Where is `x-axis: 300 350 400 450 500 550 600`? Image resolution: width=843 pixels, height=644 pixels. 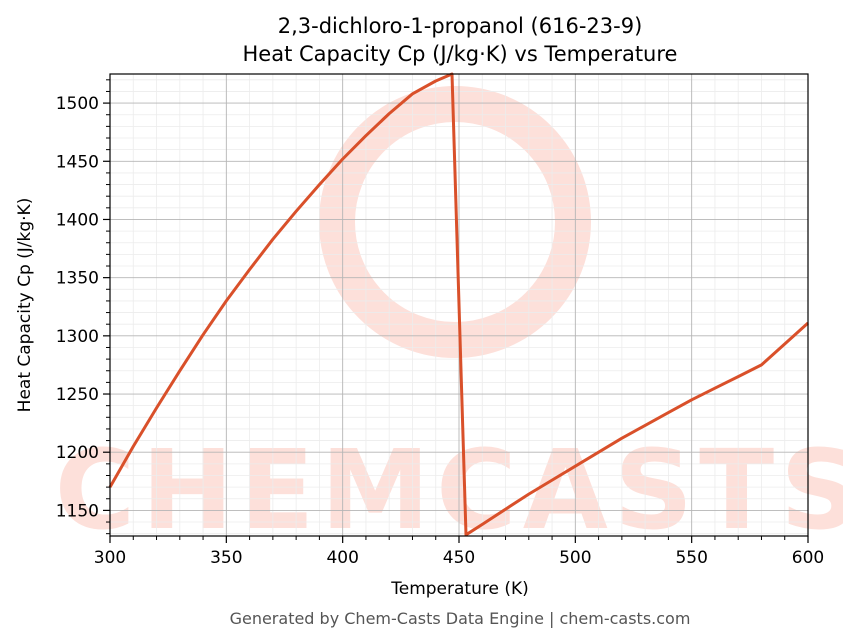
x-axis: 300 350 400 450 500 550 600 is located at coordinates (459, 552).